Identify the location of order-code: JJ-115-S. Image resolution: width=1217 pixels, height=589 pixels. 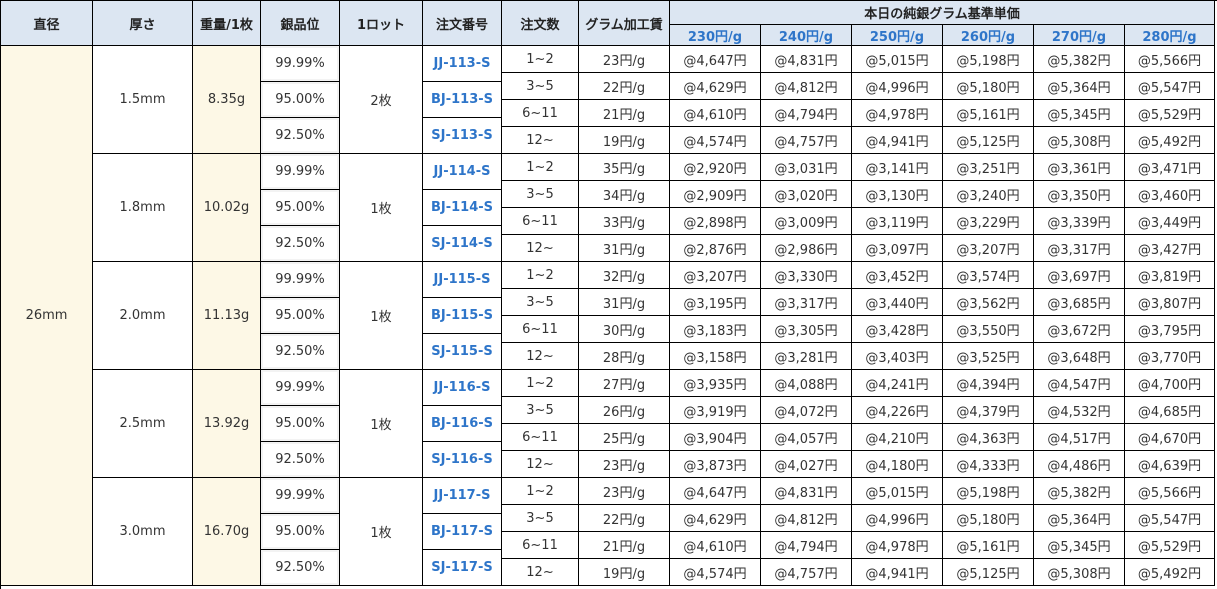
(462, 280).